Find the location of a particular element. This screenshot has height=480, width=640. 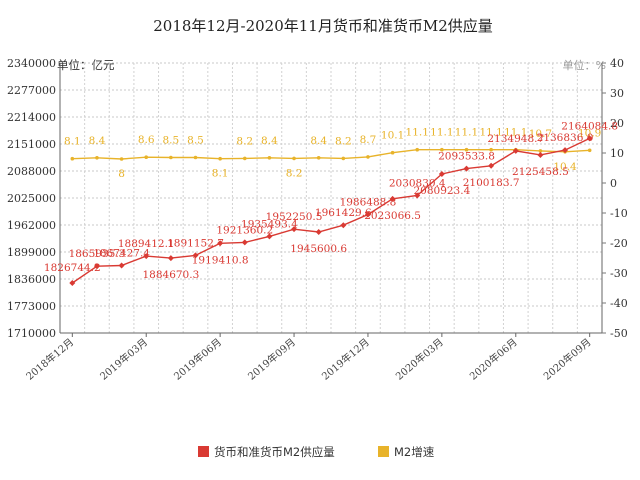

data-label: 2030830.4 is located at coordinates (417, 184).